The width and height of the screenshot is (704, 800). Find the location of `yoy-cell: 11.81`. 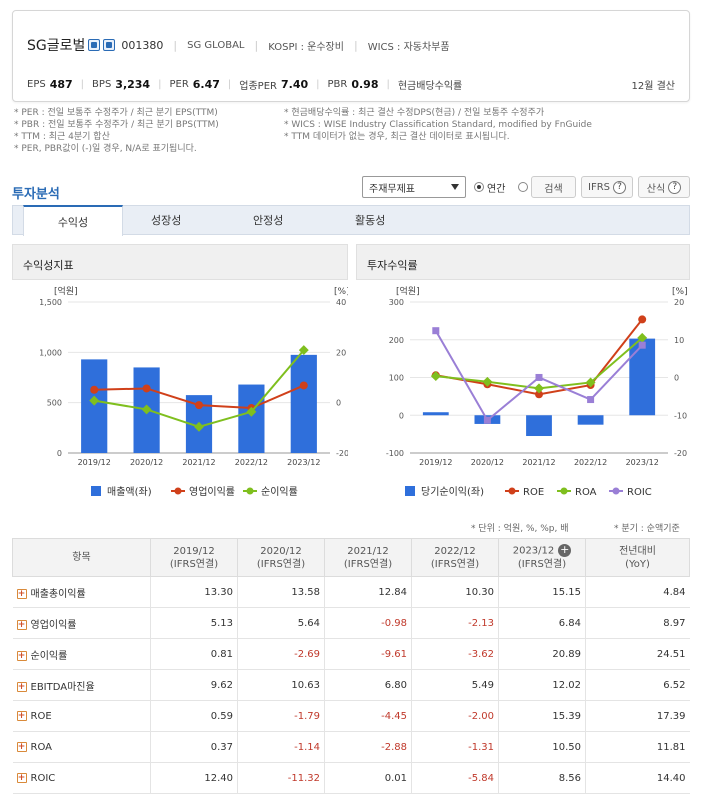

yoy-cell: 11.81 is located at coordinates (637, 747).